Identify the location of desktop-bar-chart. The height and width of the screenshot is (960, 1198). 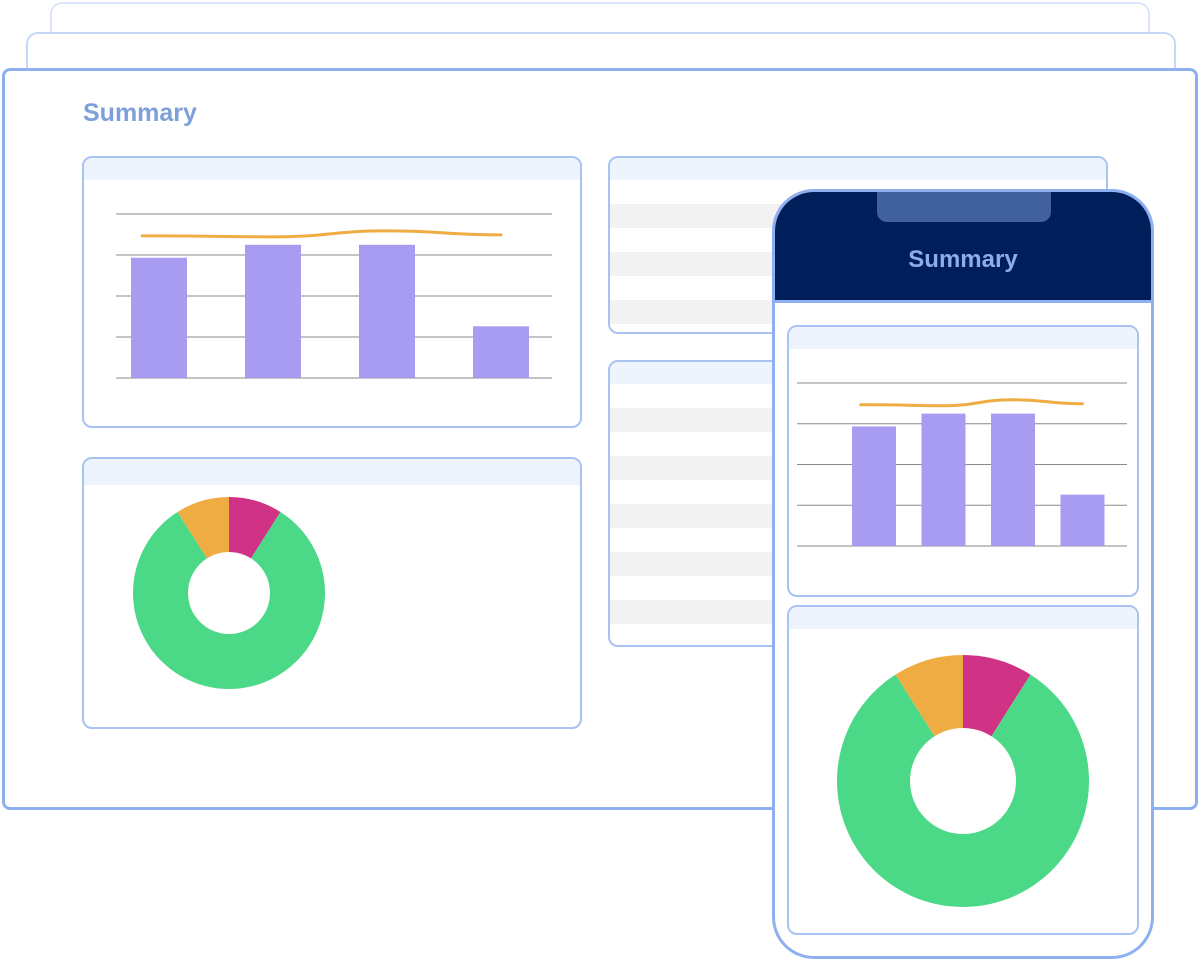
(334, 296).